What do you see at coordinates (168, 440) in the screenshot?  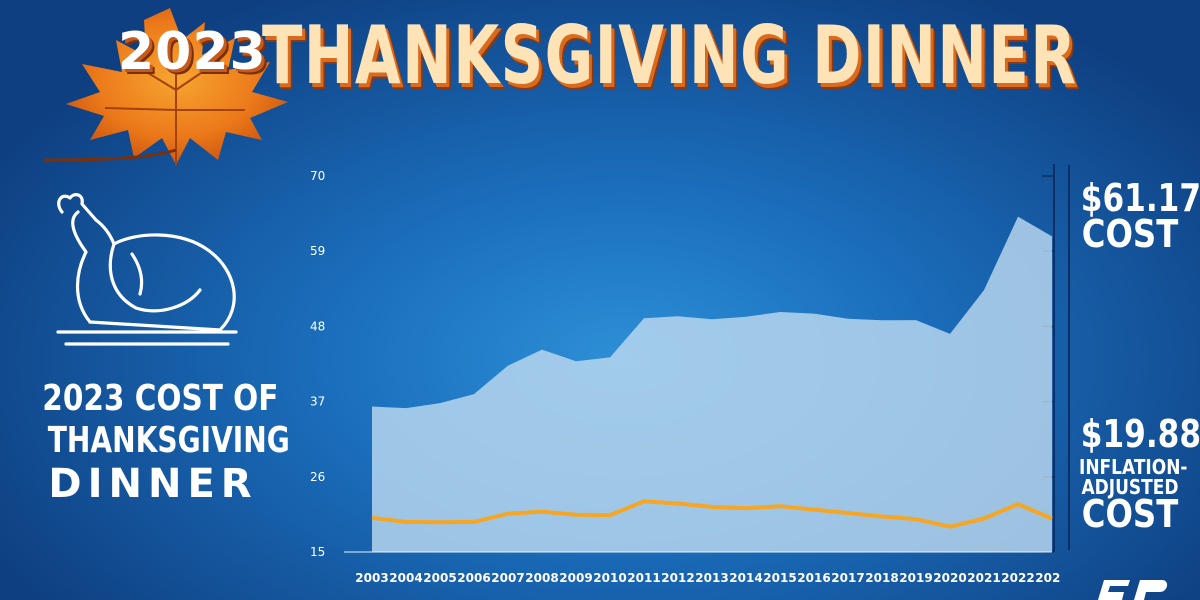 I see `left-caption-line-2: THANKSGIVING` at bounding box center [168, 440].